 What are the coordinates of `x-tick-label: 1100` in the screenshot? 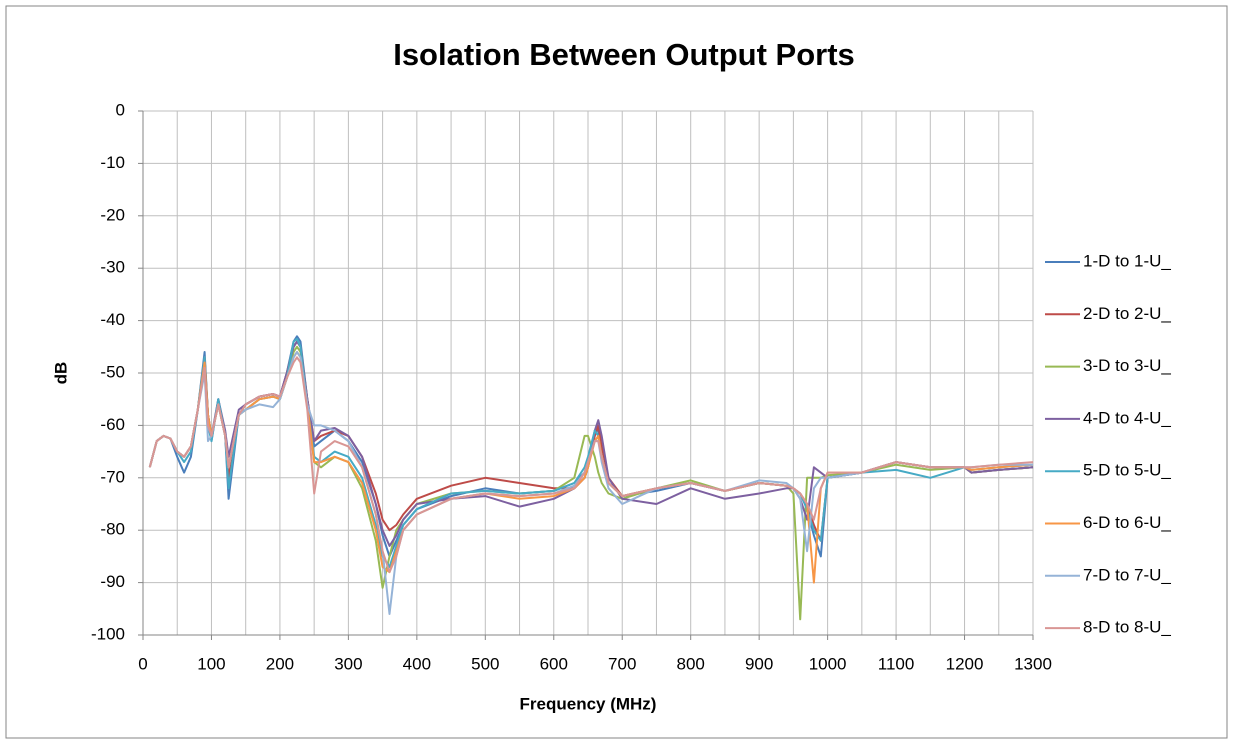 It's located at (896, 663).